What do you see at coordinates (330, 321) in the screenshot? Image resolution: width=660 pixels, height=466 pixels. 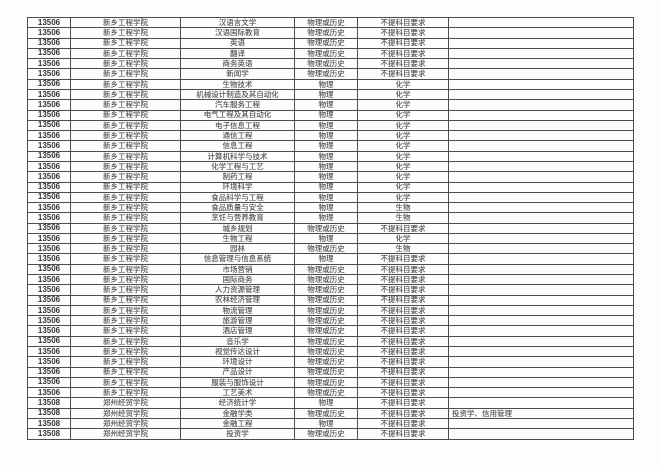 I see `table-row: 13506 新乡工程学院 旅游管理 物理或历史 不提科目要求` at bounding box center [330, 321].